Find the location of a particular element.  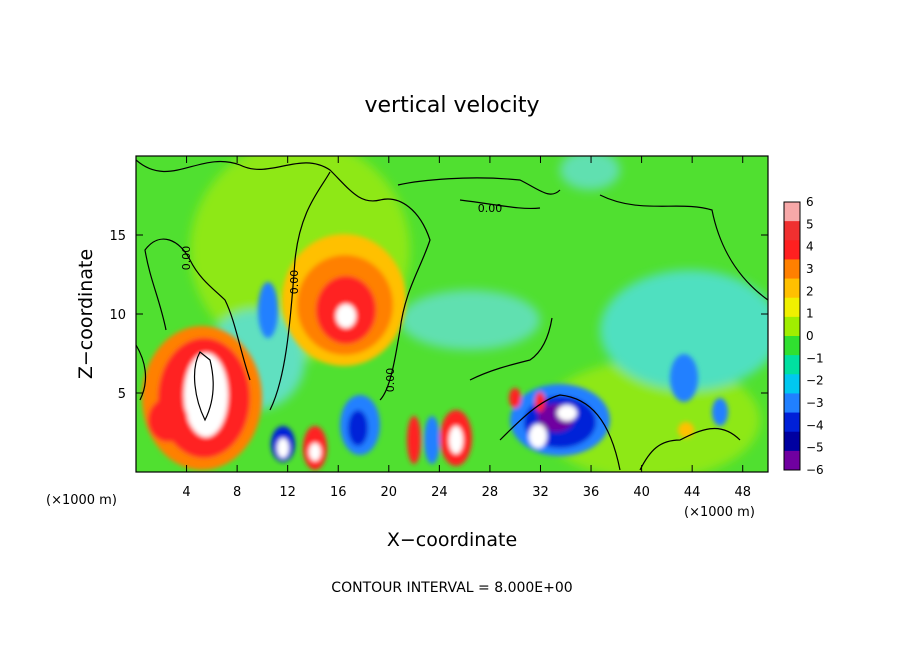

x-tick-label: 4 is located at coordinates (186, 492).